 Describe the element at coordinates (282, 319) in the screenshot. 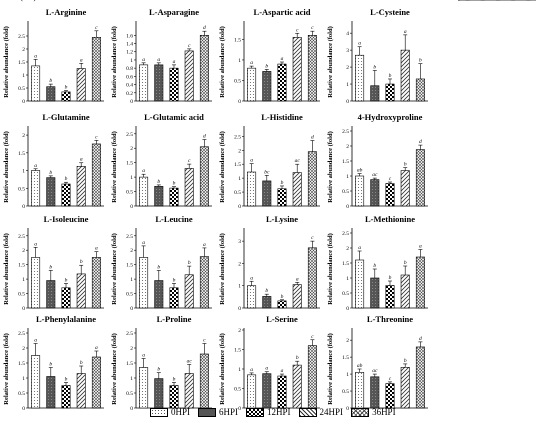

I see `chart-title: L-Serine` at that location.